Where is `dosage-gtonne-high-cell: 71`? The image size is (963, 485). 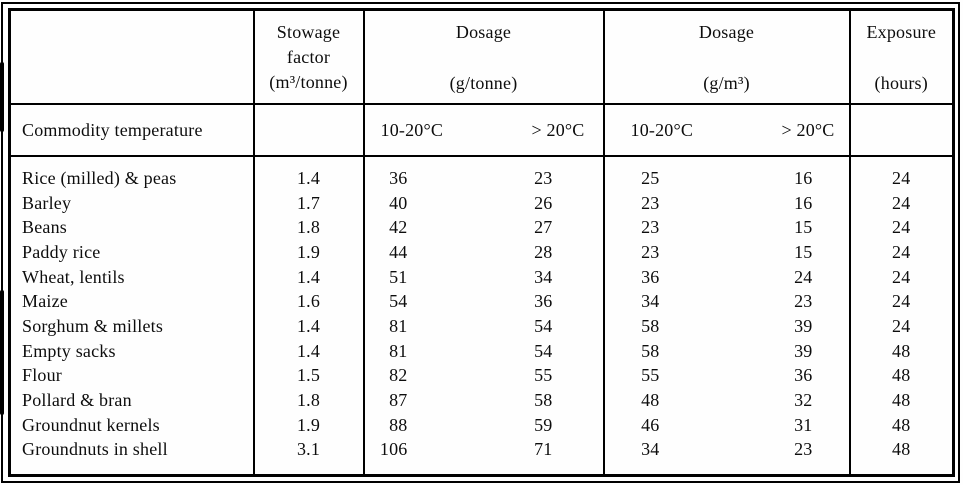 dosage-gtonne-high-cell: 71 is located at coordinates (543, 449).